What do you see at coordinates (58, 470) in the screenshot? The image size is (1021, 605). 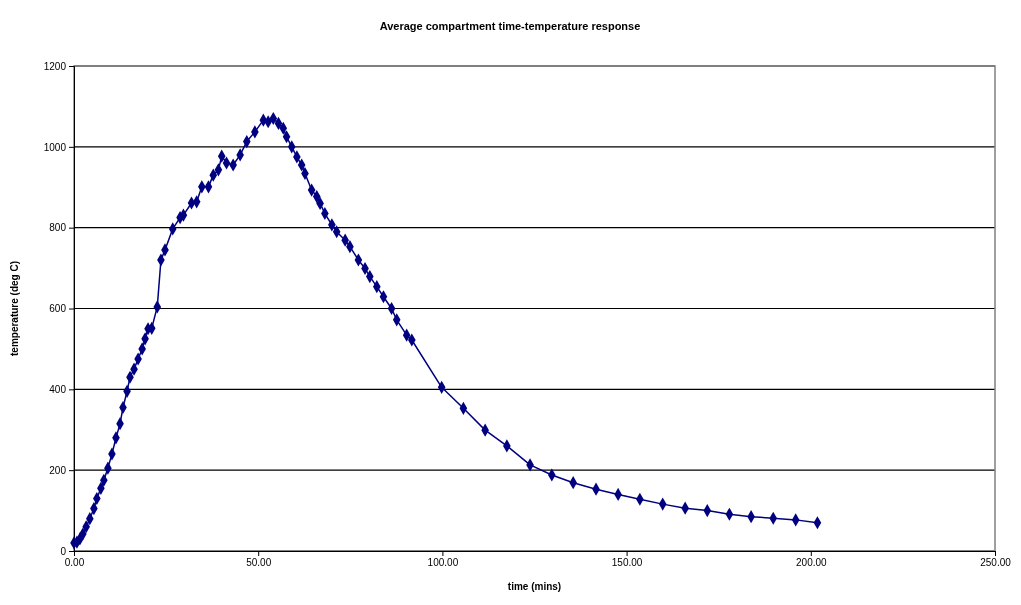 I see `y-tick-label: 200` at bounding box center [58, 470].